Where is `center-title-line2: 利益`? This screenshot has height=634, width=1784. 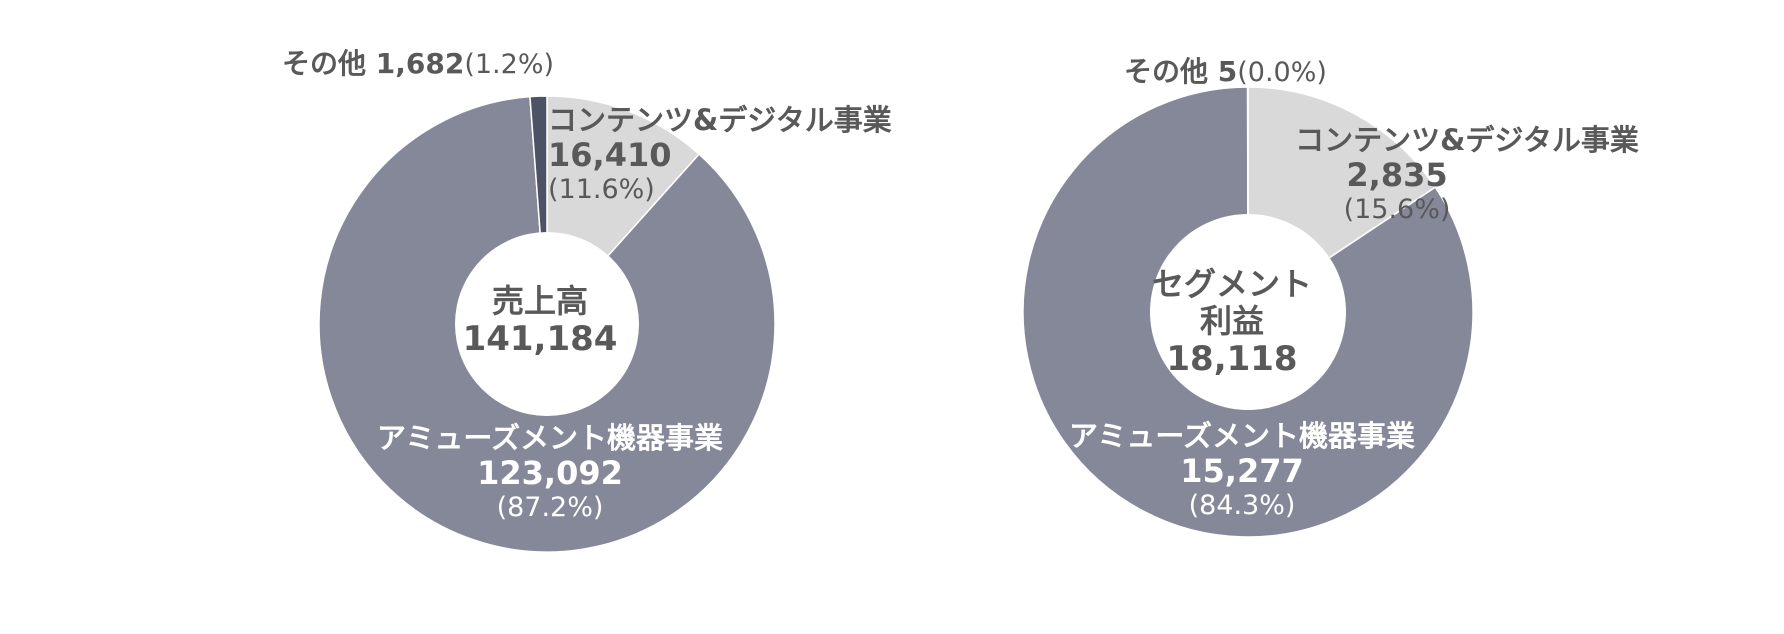 center-title-line2: 利益 is located at coordinates (1231, 320).